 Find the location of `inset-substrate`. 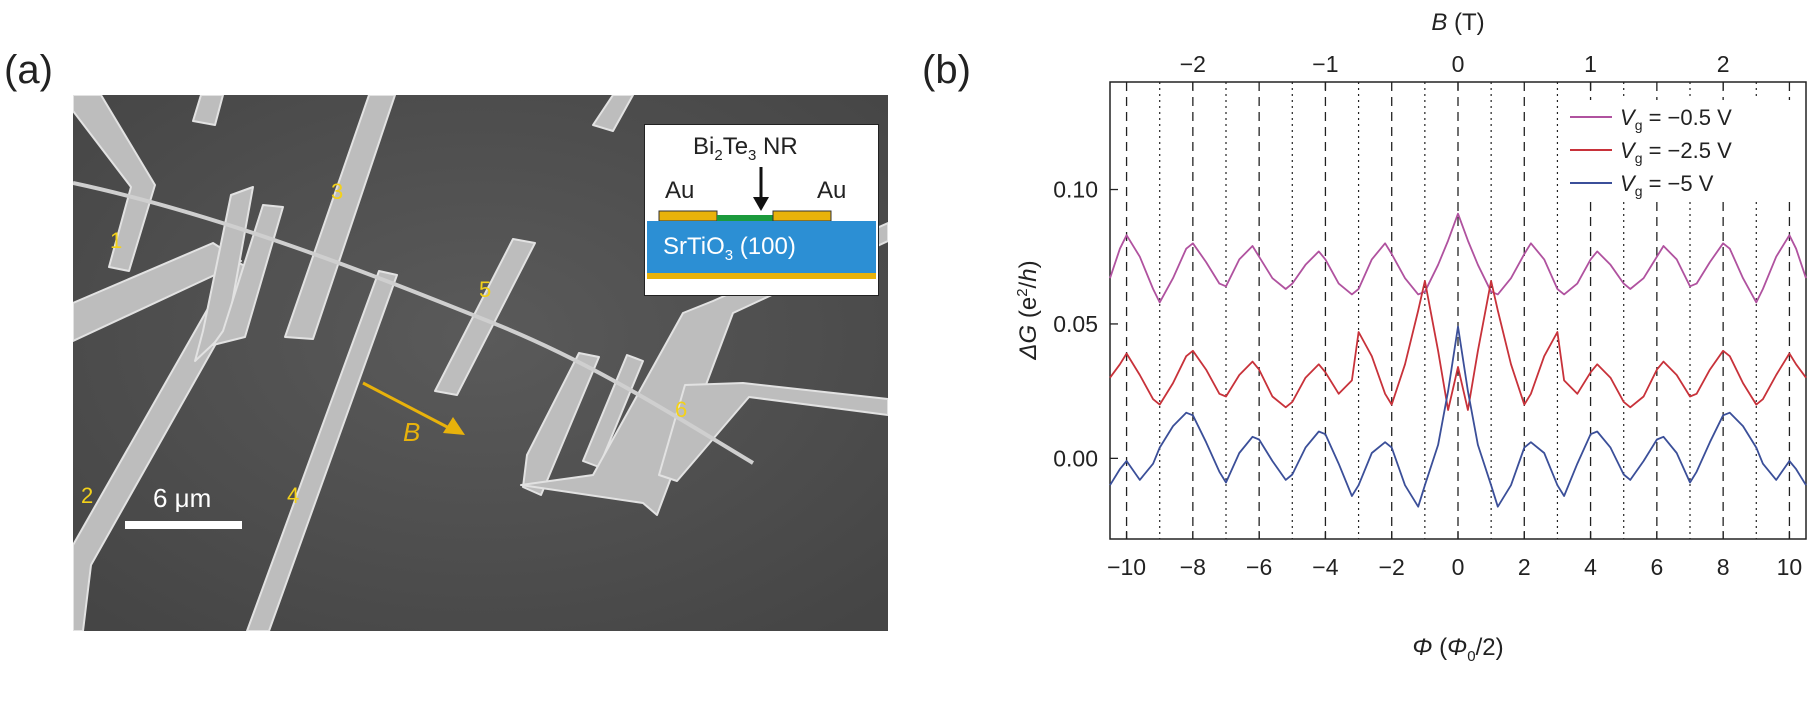

inset-substrate is located at coordinates (761, 247).